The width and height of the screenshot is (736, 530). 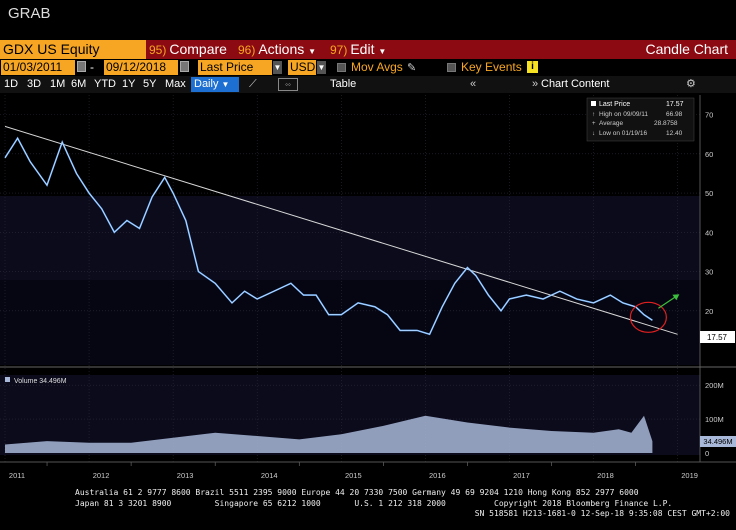 What do you see at coordinates (593, 103) in the screenshot?
I see `legend-last-swatch` at bounding box center [593, 103].